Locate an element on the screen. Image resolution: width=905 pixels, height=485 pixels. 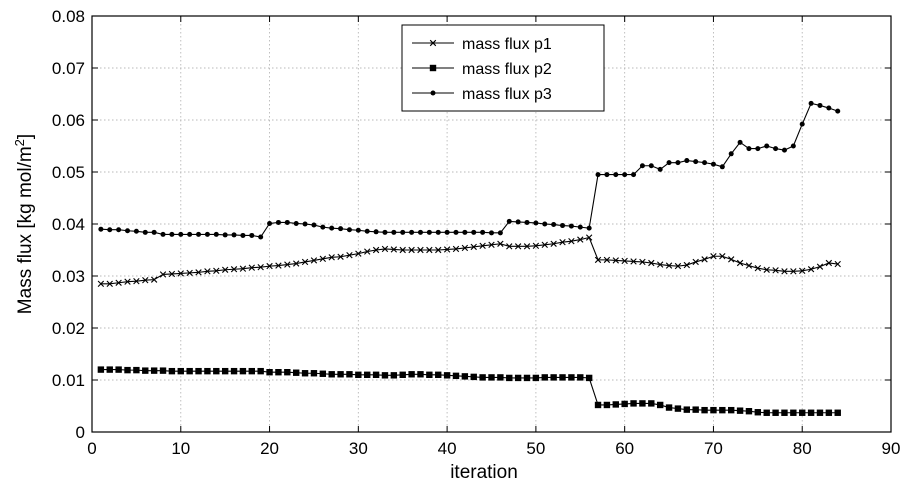
y-tick-label: 0.01 is located at coordinates (68, 380).